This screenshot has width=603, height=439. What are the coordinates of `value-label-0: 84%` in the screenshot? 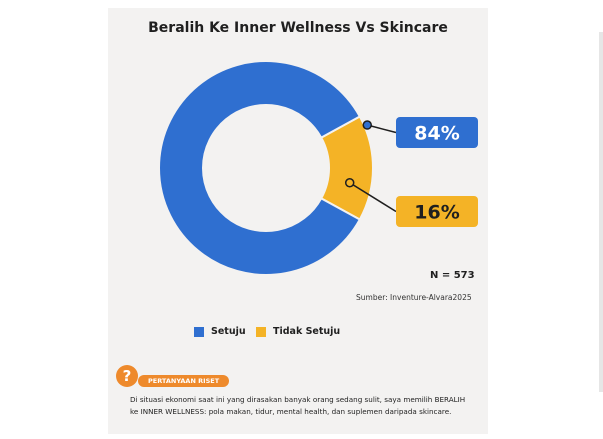 It's located at (436, 134).